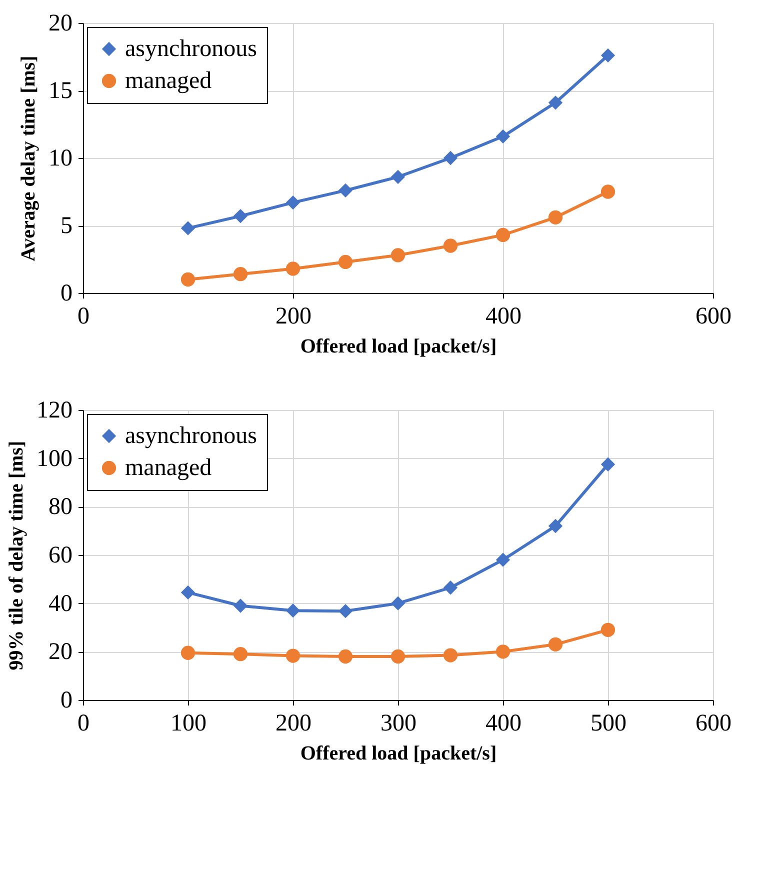  What do you see at coordinates (60, 507) in the screenshot?
I see `y-tick-label: 80` at bounding box center [60, 507].